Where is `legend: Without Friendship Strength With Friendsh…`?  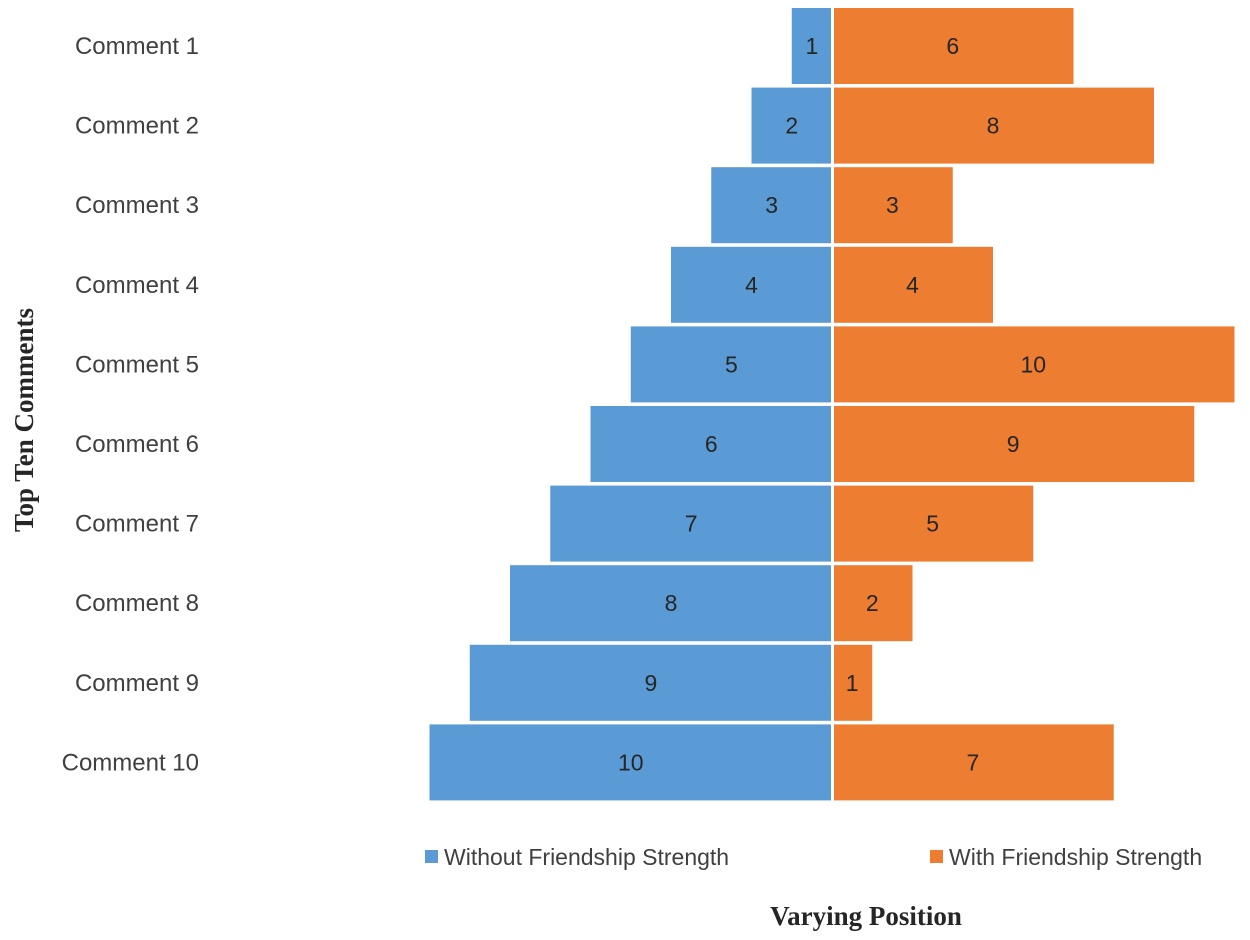
legend: Without Friendship Strength With Friendsh… is located at coordinates (813, 857).